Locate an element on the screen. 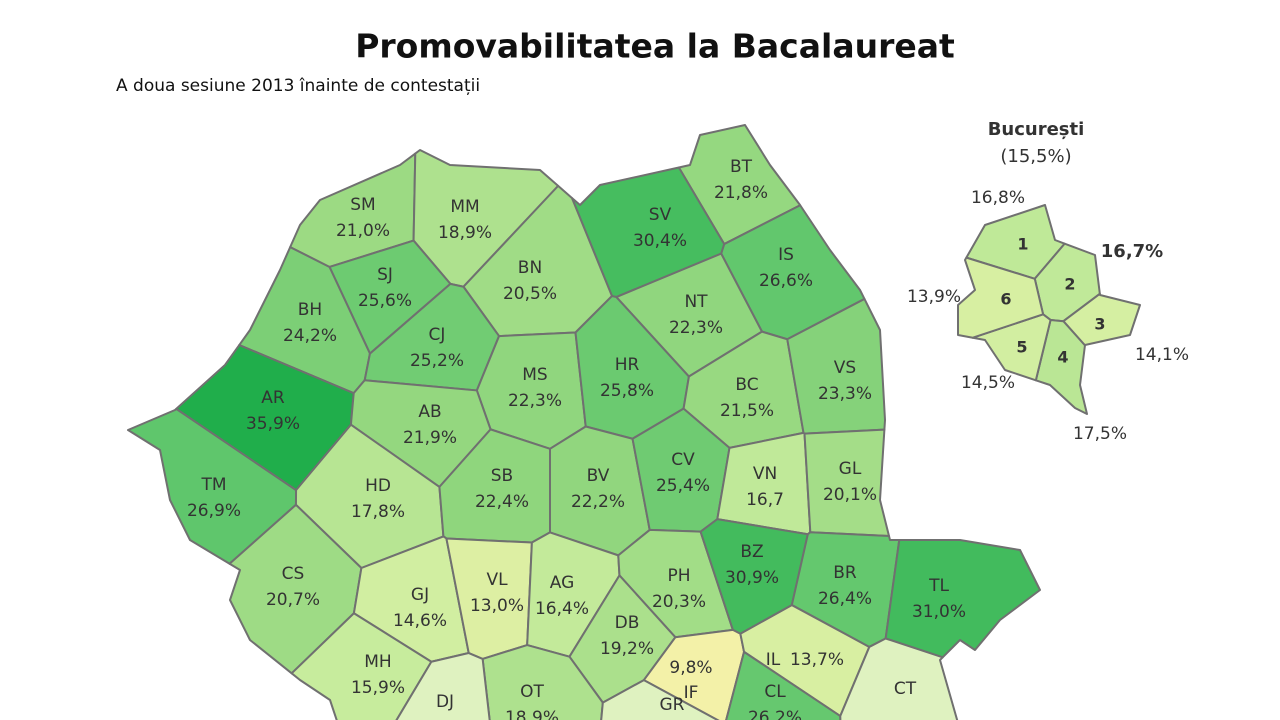  county-value: 26,4% is located at coordinates (845, 599).